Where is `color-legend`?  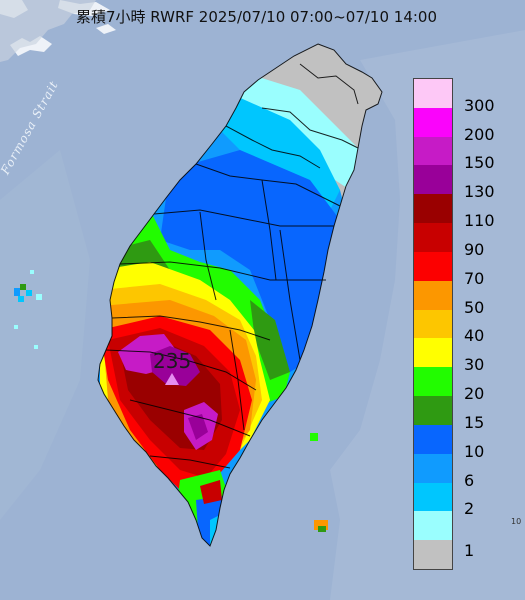
color-legend is located at coordinates (433, 324).